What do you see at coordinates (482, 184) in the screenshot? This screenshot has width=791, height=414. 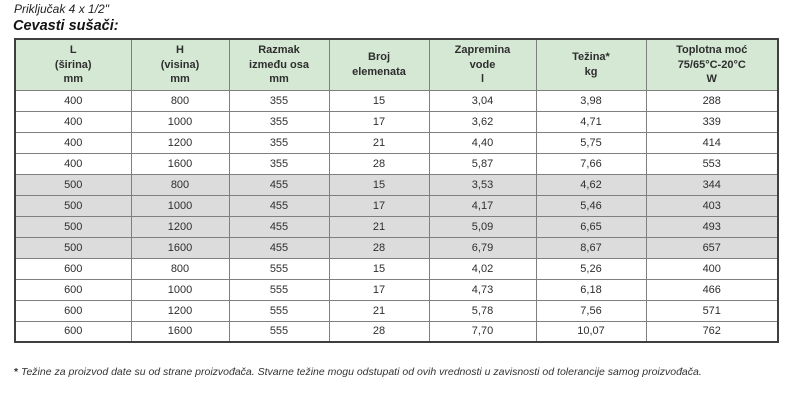 I see `table-cell: 3,53` at bounding box center [482, 184].